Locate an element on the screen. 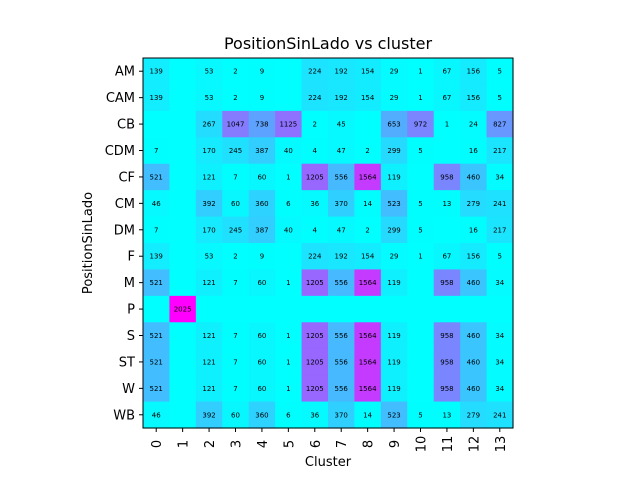 The width and height of the screenshot is (640, 480). cell-value-label: 370 is located at coordinates (341, 204).